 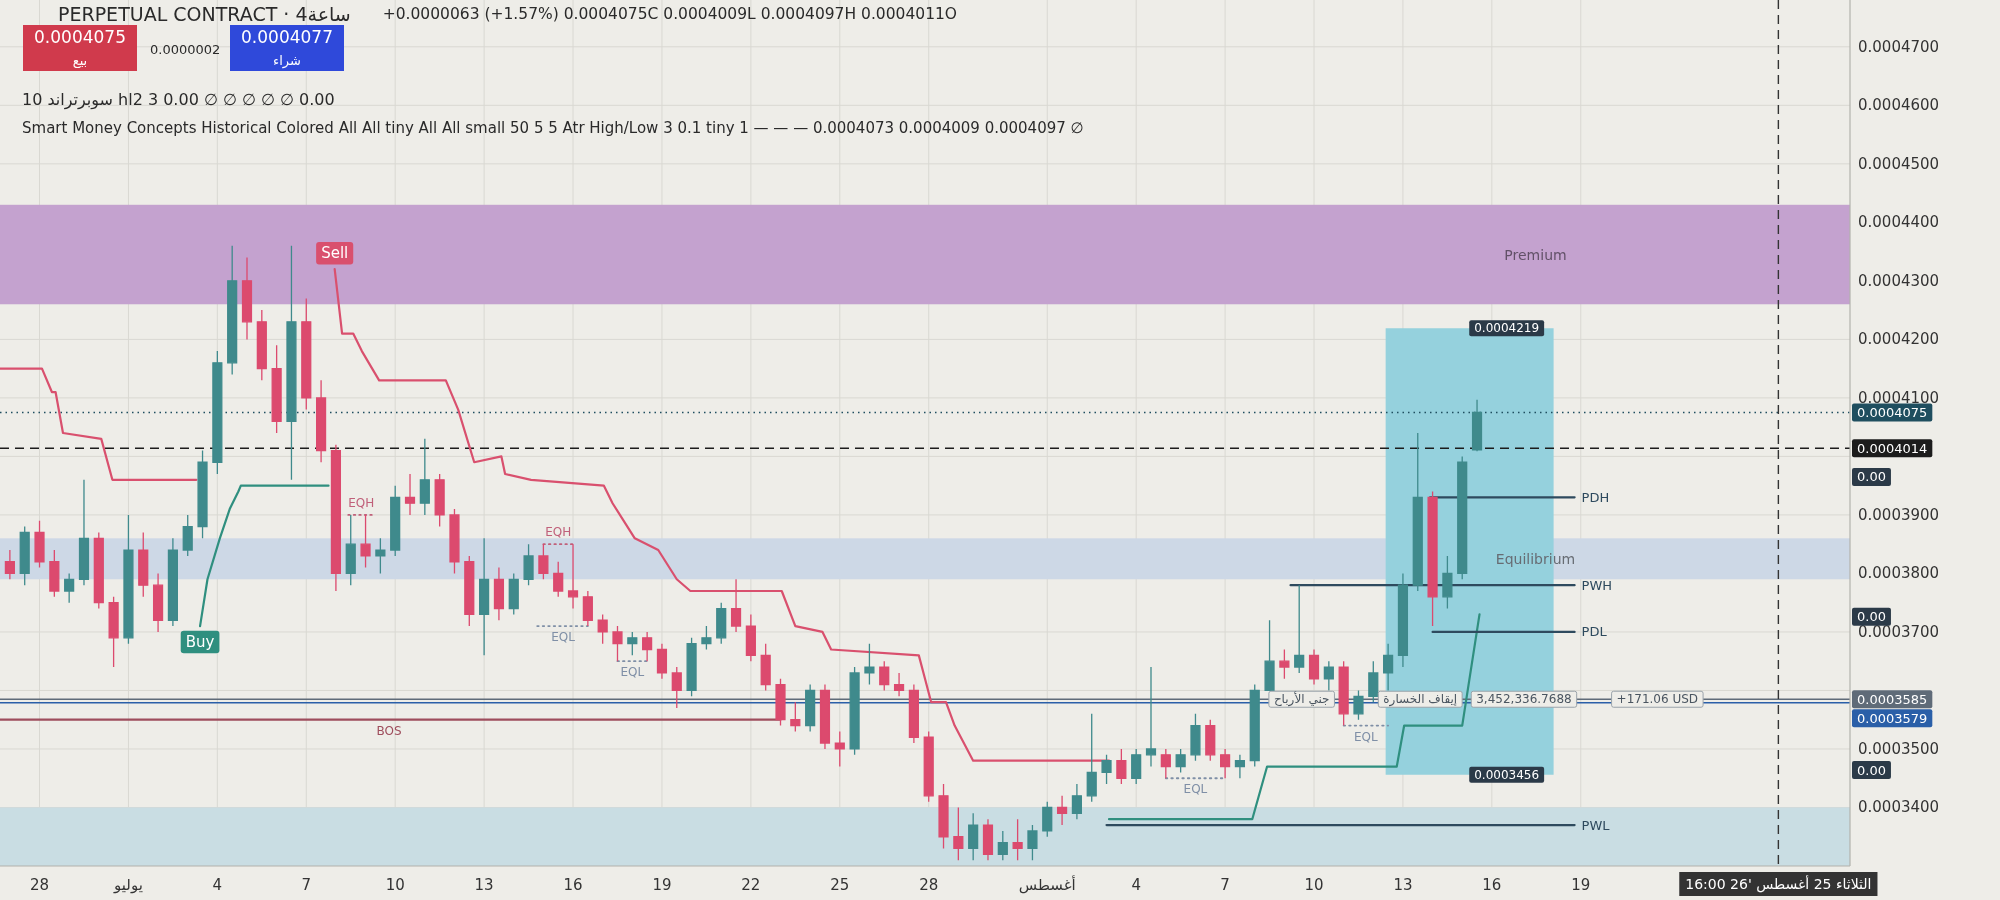 What do you see at coordinates (185, 49) in the screenshot?
I see `annotation: 0.0000002` at bounding box center [185, 49].